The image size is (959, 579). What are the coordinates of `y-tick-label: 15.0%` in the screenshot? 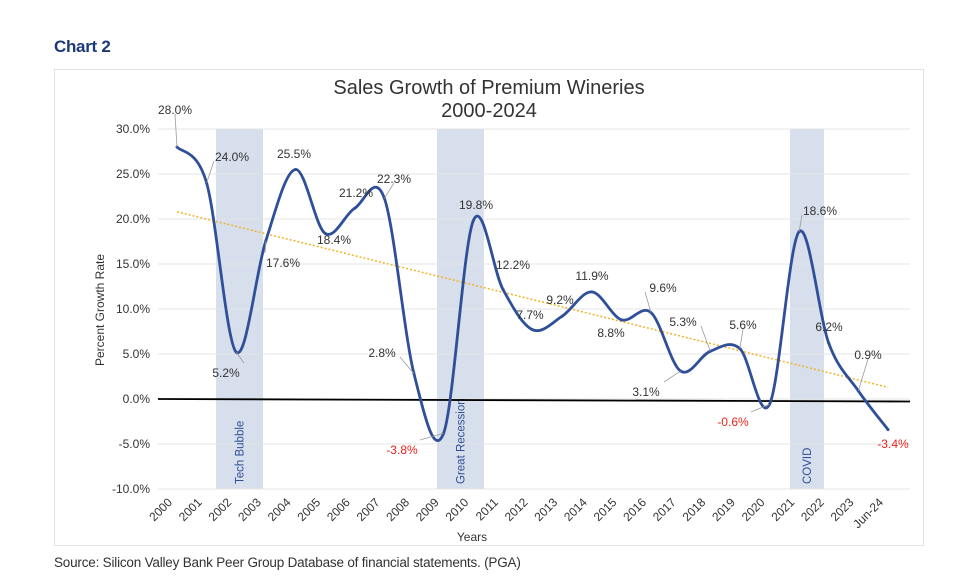 It's located at (133, 264).